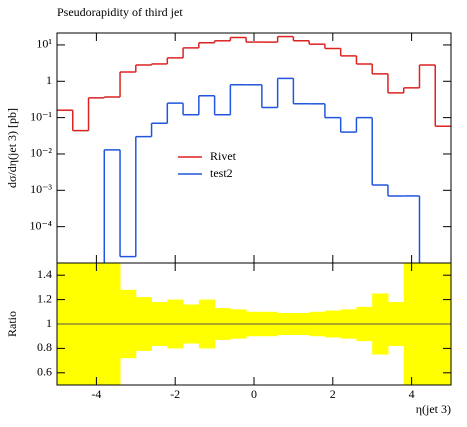  What do you see at coordinates (254, 394) in the screenshot?
I see `x-tick-label: 0` at bounding box center [254, 394].